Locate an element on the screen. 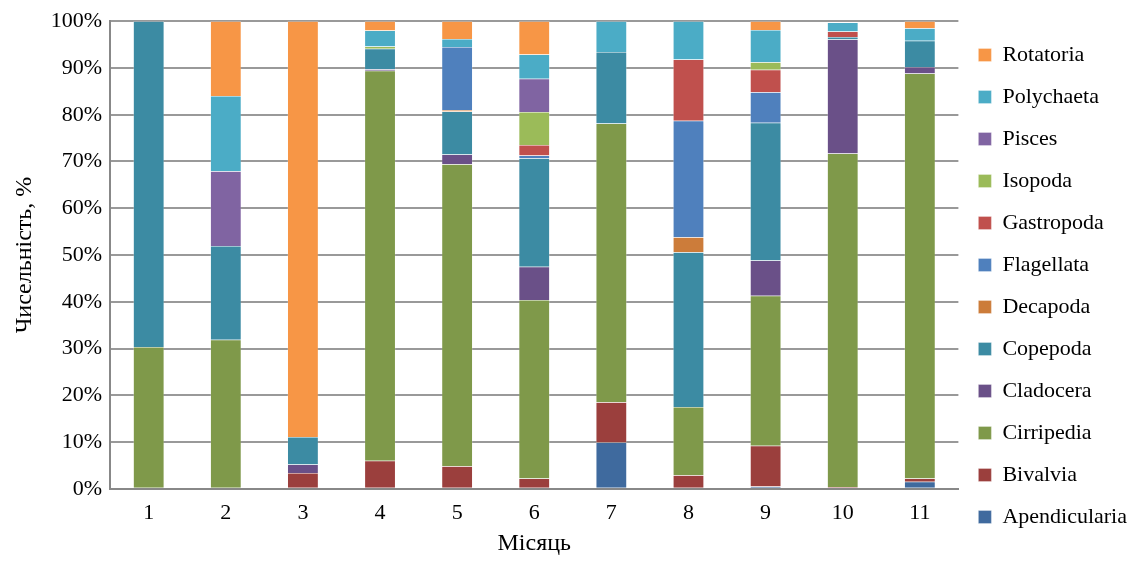 This screenshot has height=562, width=1141. x-tick-label: 8 is located at coordinates (688, 511).